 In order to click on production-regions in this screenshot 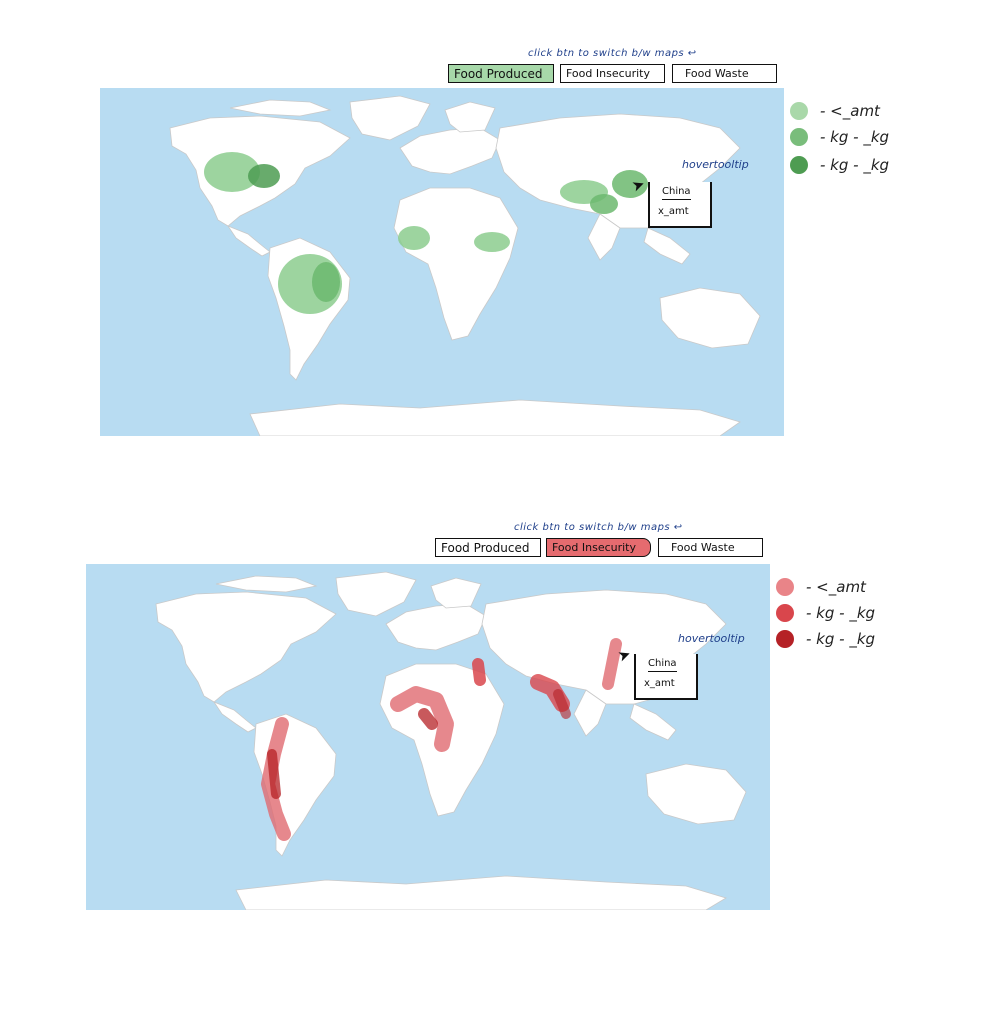, I will do `click(426, 233)`.